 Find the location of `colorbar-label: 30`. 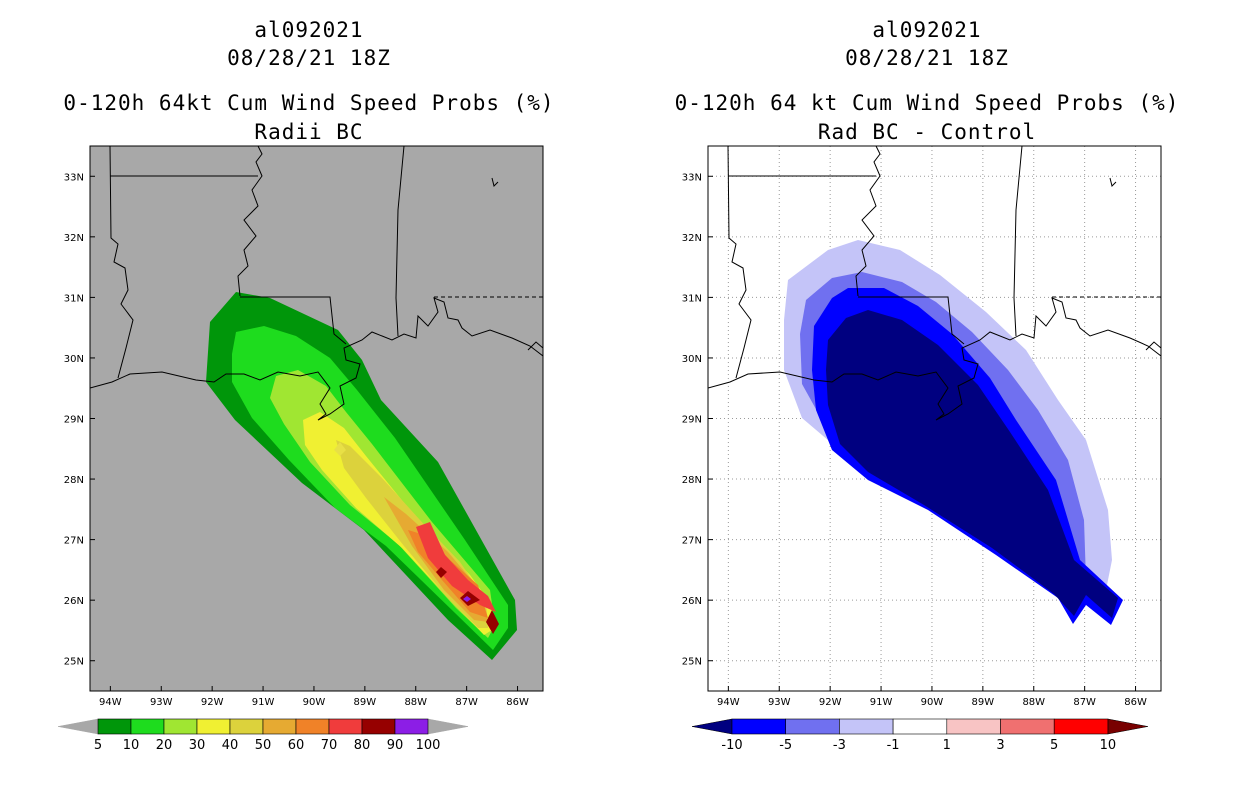

colorbar-label: 30 is located at coordinates (197, 745).